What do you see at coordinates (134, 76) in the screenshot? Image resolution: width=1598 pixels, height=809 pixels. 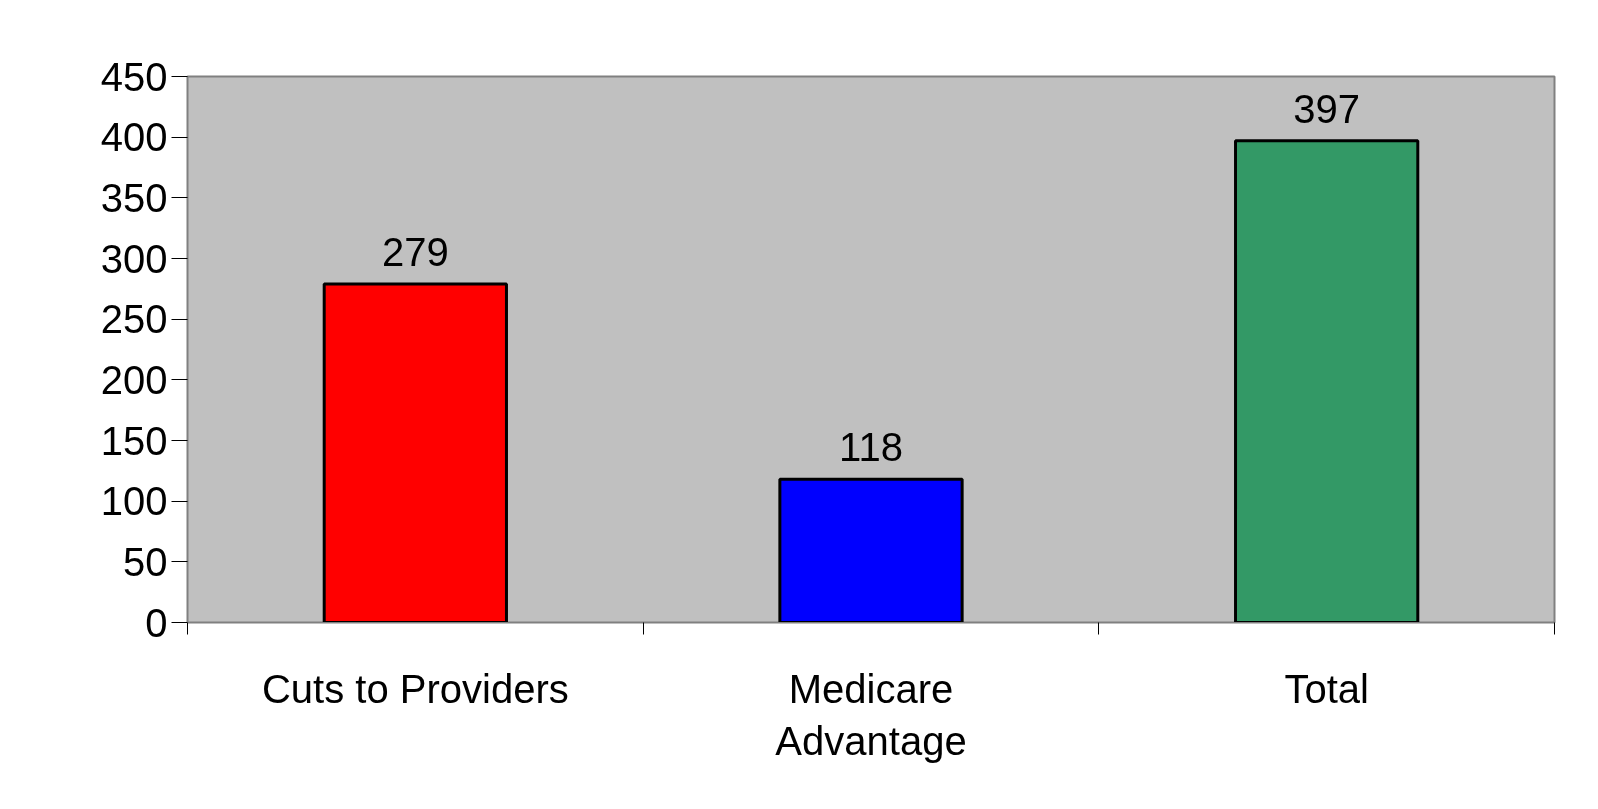 I see `y-tick-label: 450` at bounding box center [134, 76].